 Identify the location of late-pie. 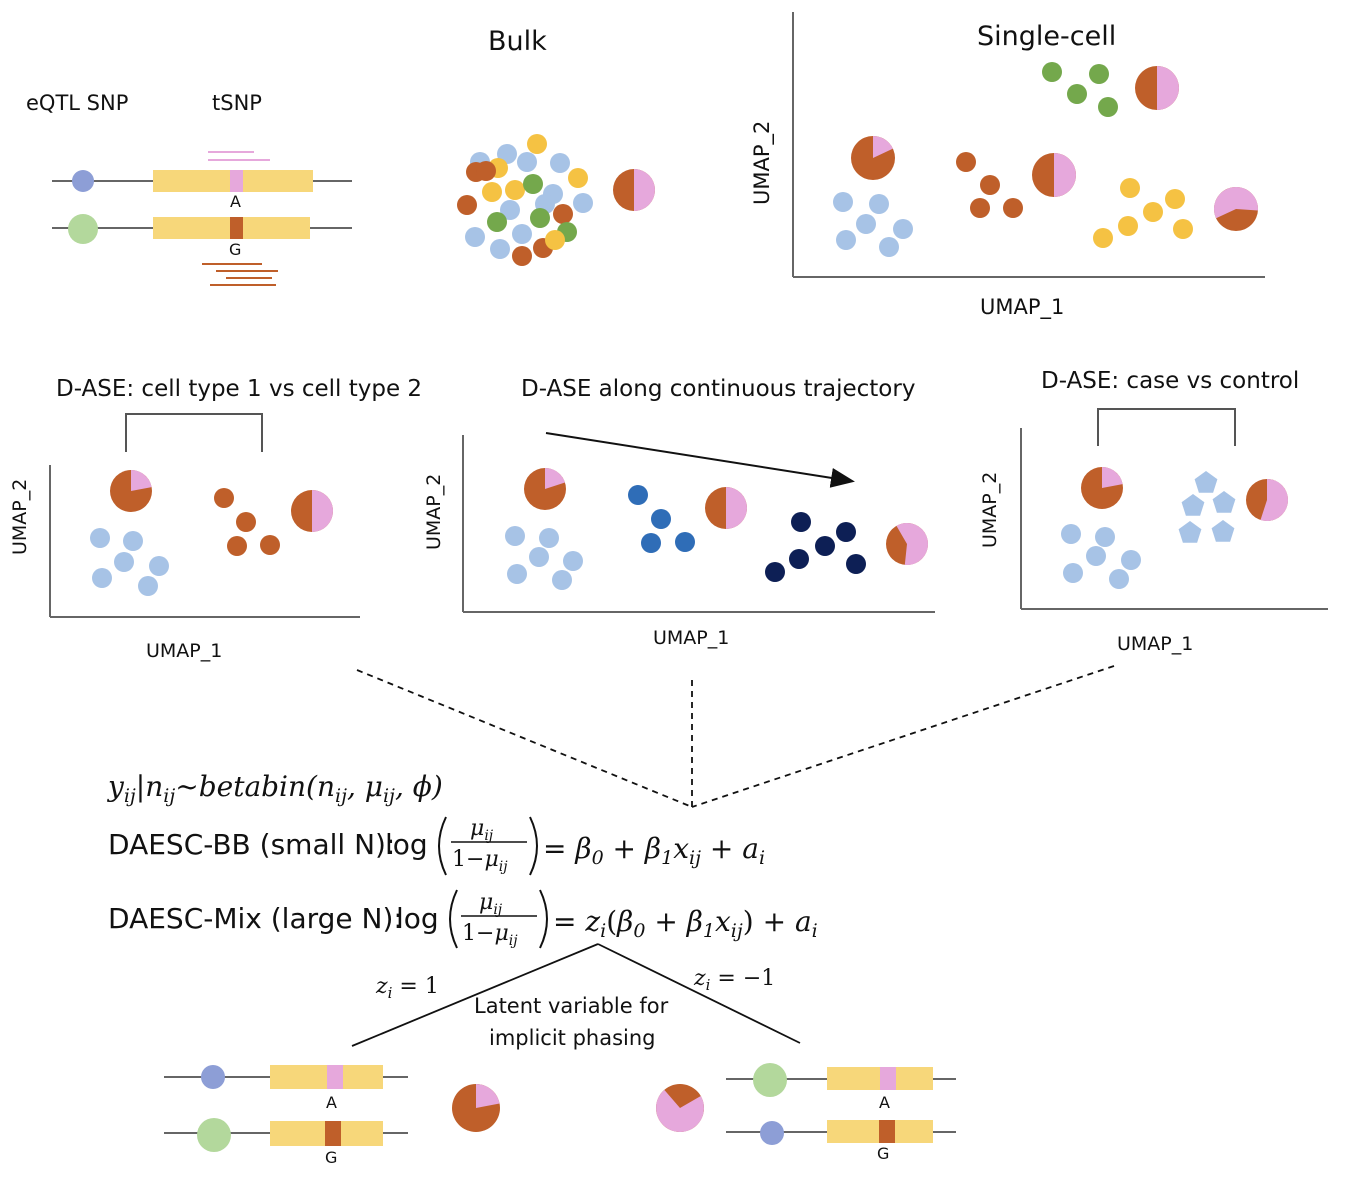
(907, 544).